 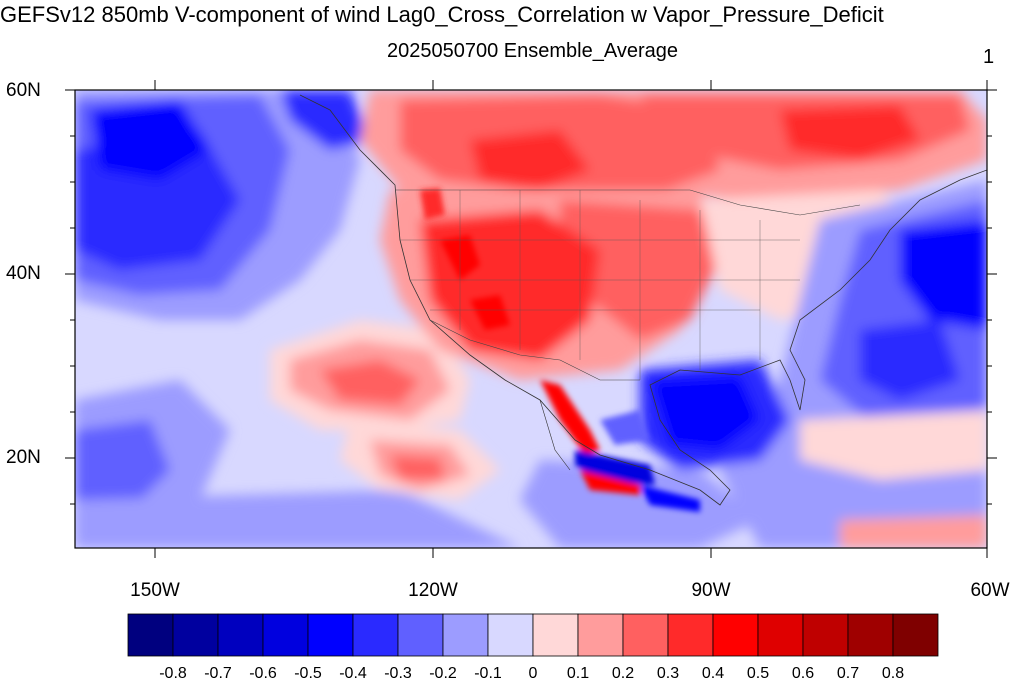 What do you see at coordinates (23, 273) in the screenshot?
I see `lat-label-40n: 40N` at bounding box center [23, 273].